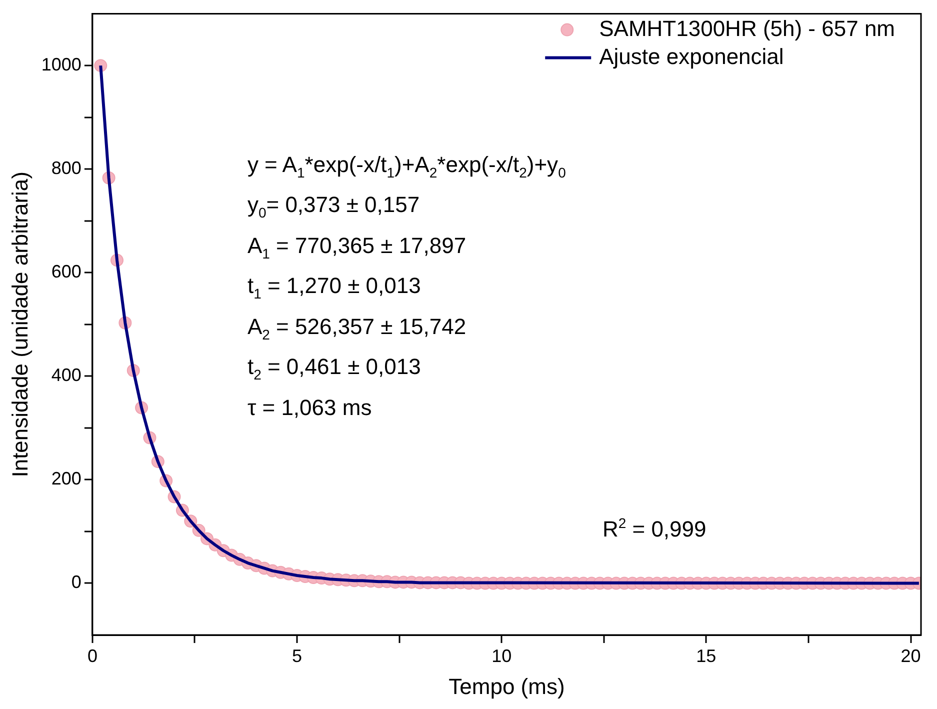  I want to click on x-tick-label: 10, so click(502, 656).